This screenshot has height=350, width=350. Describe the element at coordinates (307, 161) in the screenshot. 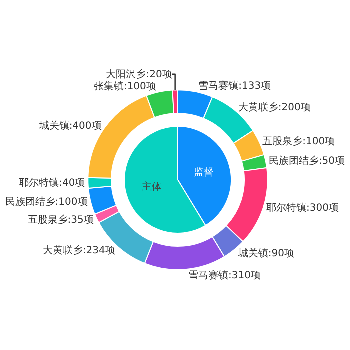

I see `slice-label: 民族团结乡:50项` at that location.